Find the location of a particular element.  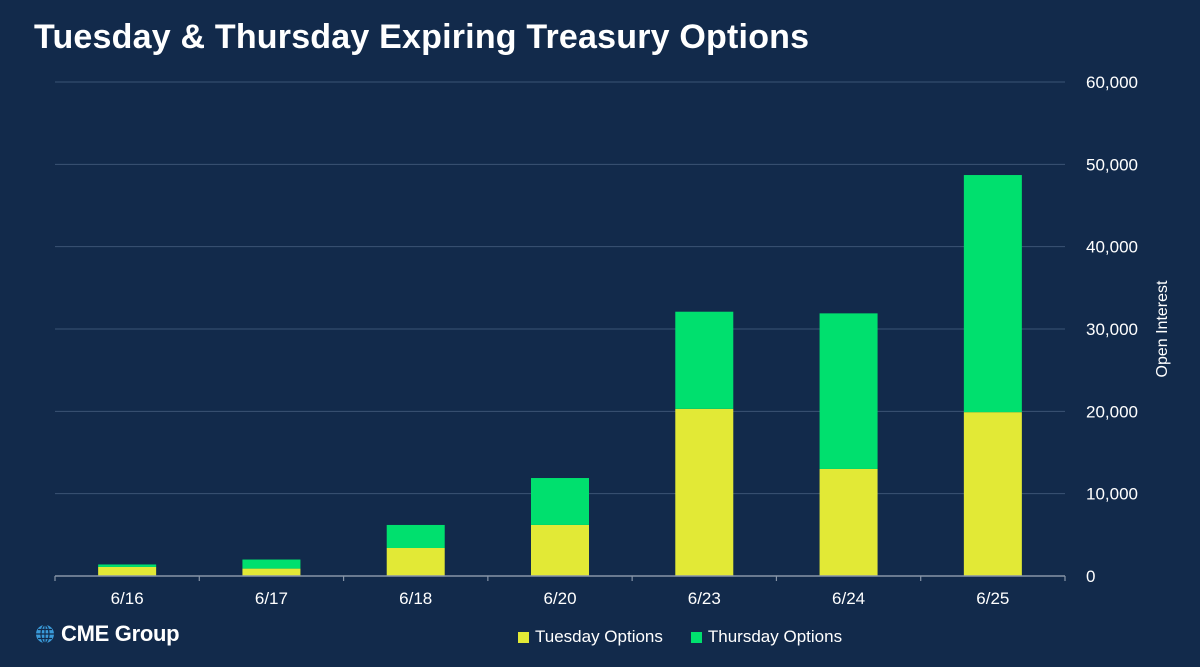

y-tick-label: 30,000 is located at coordinates (1112, 329).